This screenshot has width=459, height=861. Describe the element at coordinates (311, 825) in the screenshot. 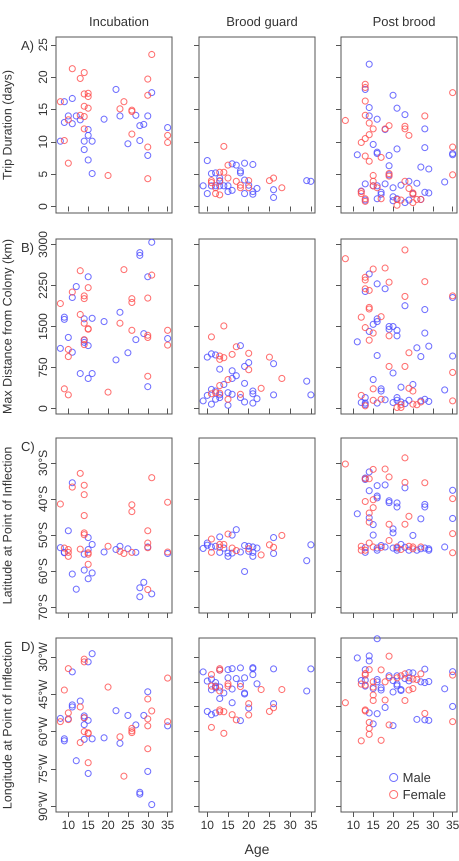

I see `x-tick-label: 35` at that location.